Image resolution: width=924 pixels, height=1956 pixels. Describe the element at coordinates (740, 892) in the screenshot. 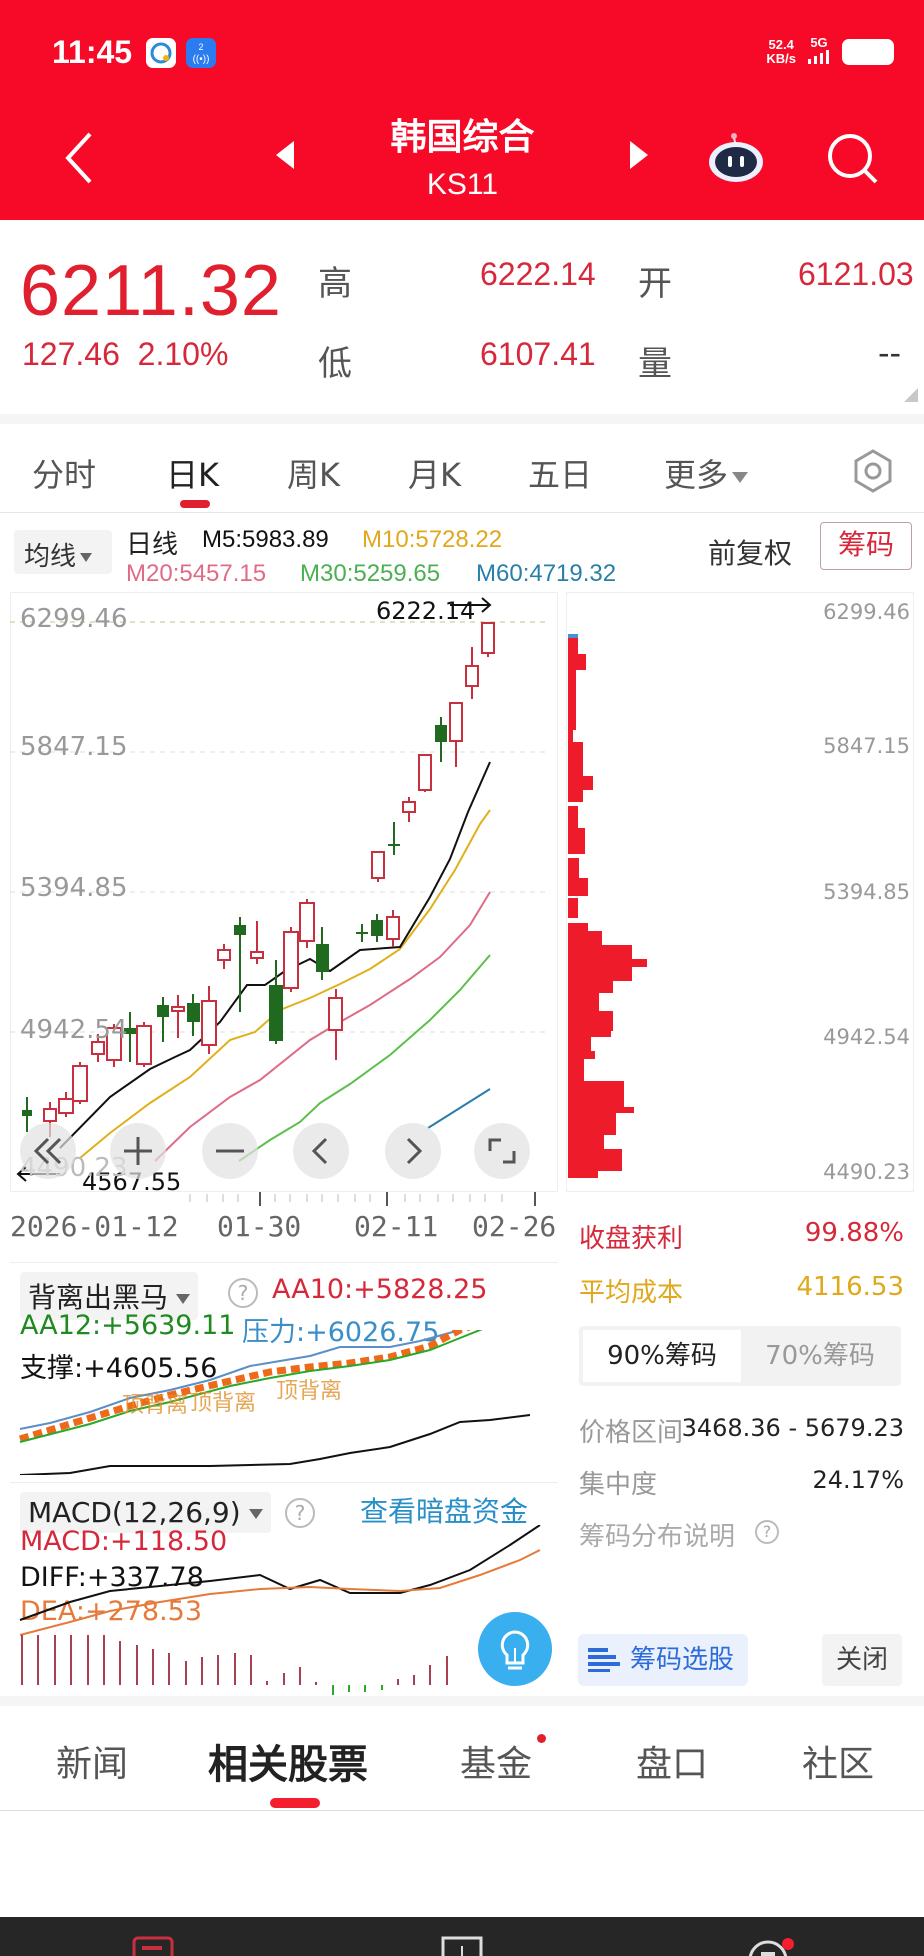

I see `chip-distribution-panel` at that location.